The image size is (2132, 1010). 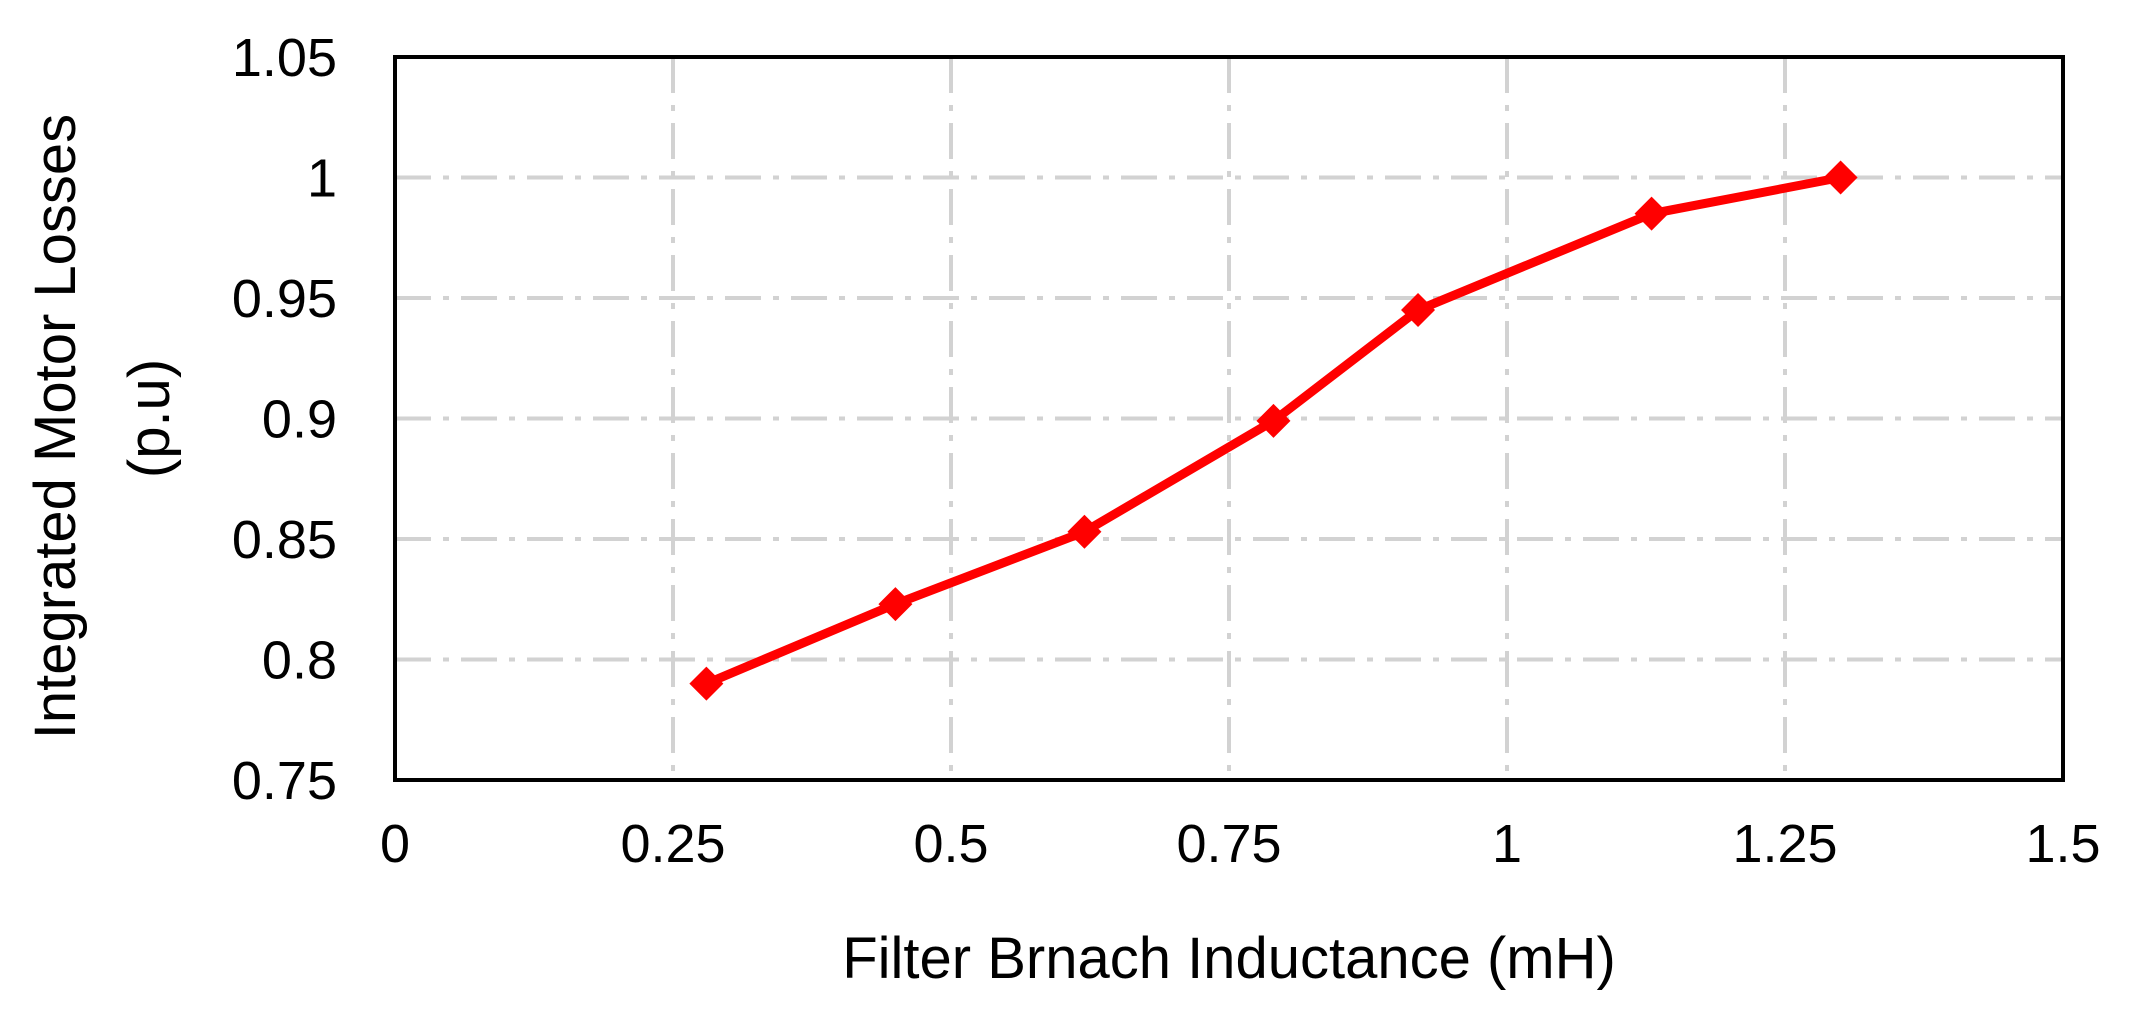 What do you see at coordinates (284, 58) in the screenshot?
I see `y-tick-label: 1.05` at bounding box center [284, 58].